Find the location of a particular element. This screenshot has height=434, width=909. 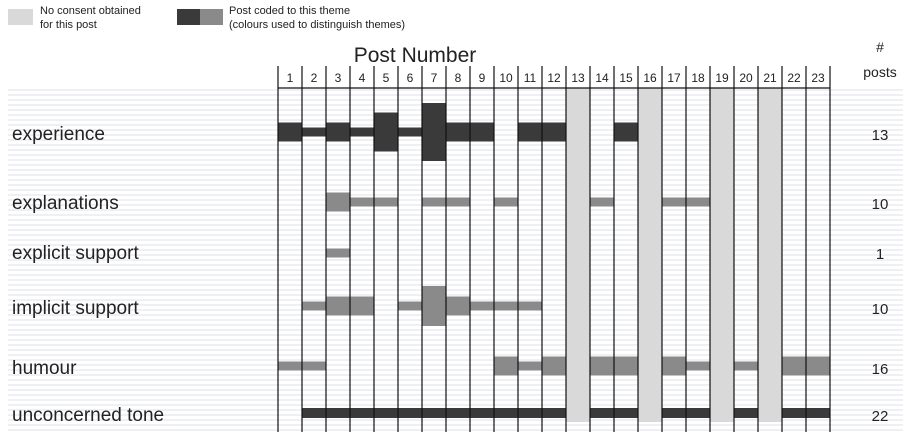

count-header-hash: # is located at coordinates (880, 47).